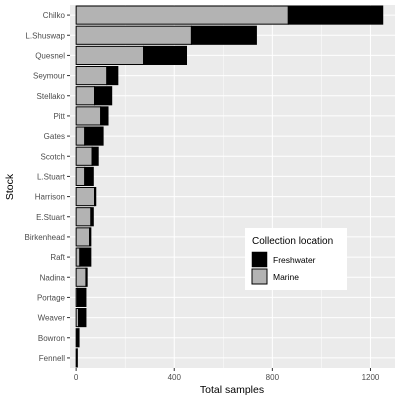 The width and height of the screenshot is (400, 400). What do you see at coordinates (133, 35) in the screenshot?
I see `bar-marine-l-shuswap` at bounding box center [133, 35].